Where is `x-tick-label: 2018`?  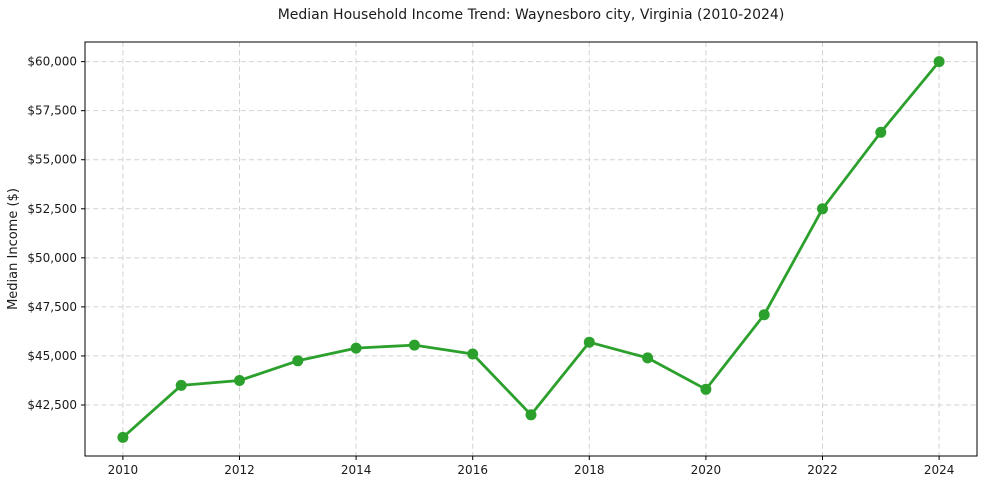 x-tick-label: 2018 is located at coordinates (589, 470).